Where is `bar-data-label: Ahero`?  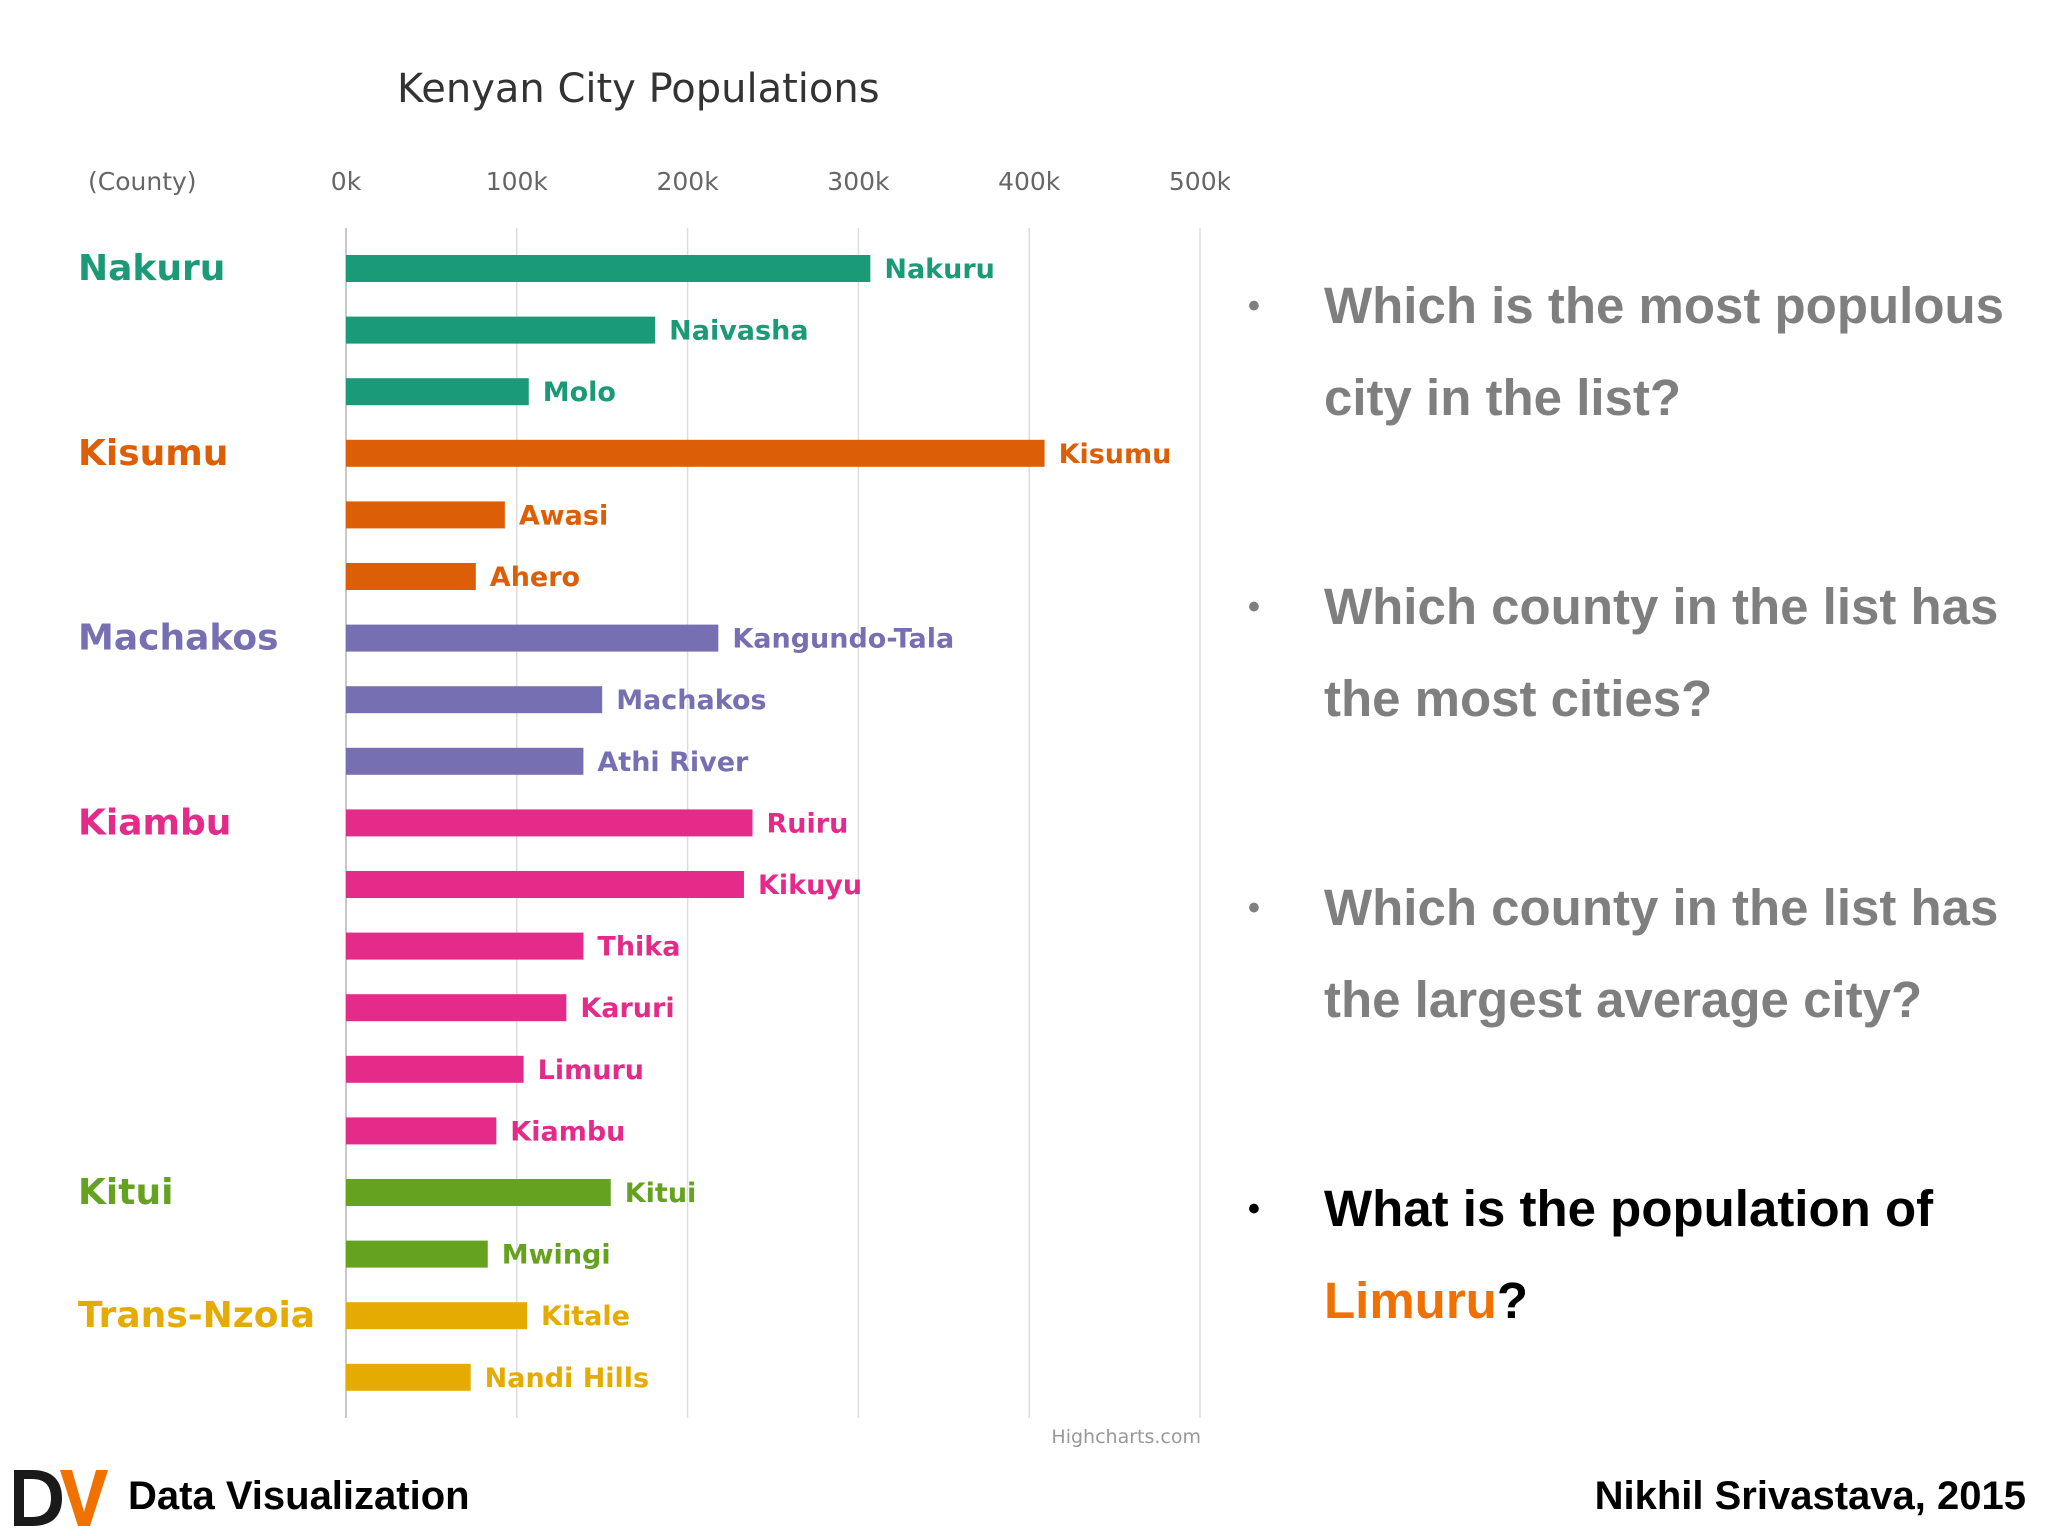
bar-data-label: Ahero is located at coordinates (535, 577).